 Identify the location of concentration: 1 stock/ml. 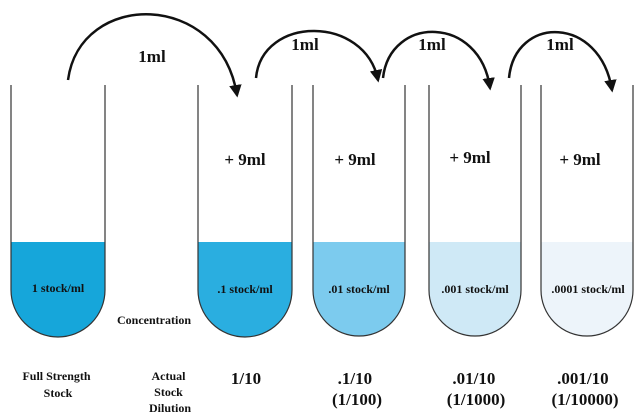
(58, 288).